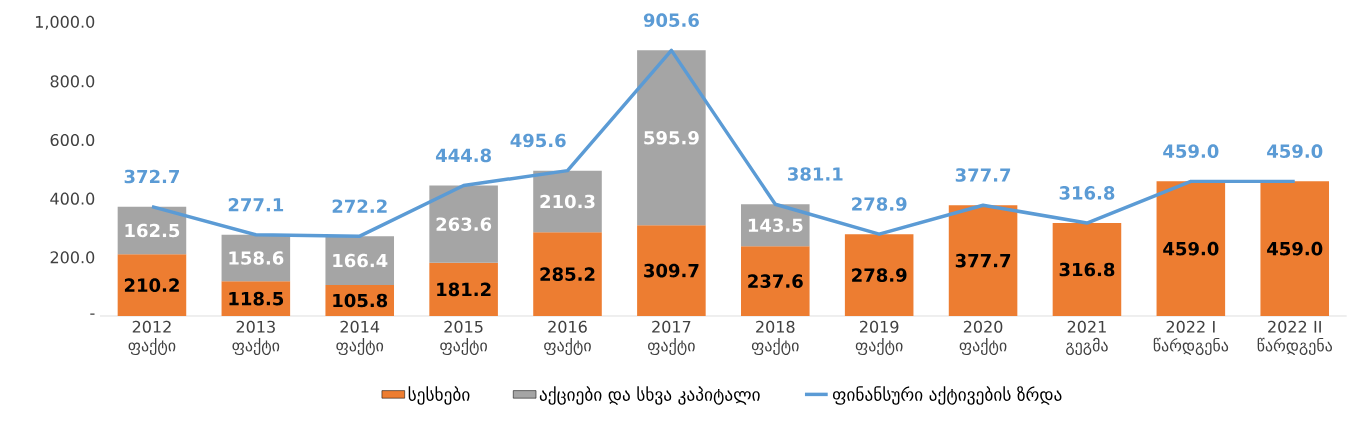  I want to click on x-tick-label: 2019 ფაქტი, so click(879, 338).